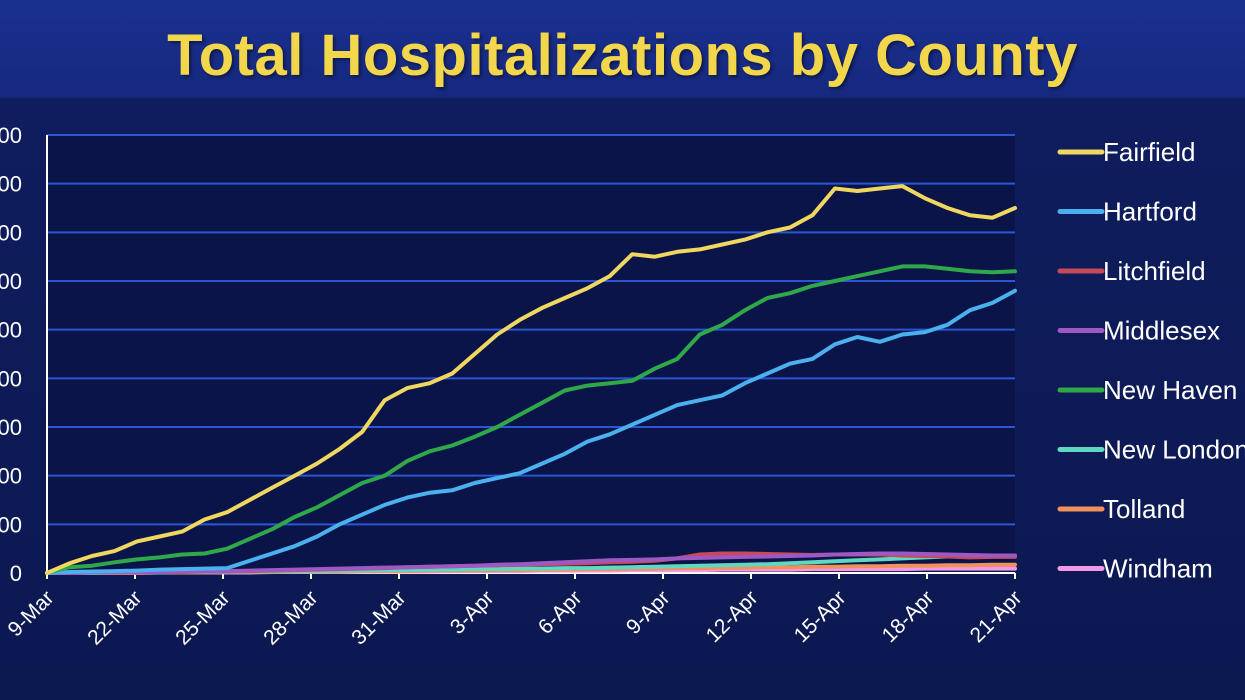 The width and height of the screenshot is (1245, 700). I want to click on series-line-middlesex, so click(531, 563).